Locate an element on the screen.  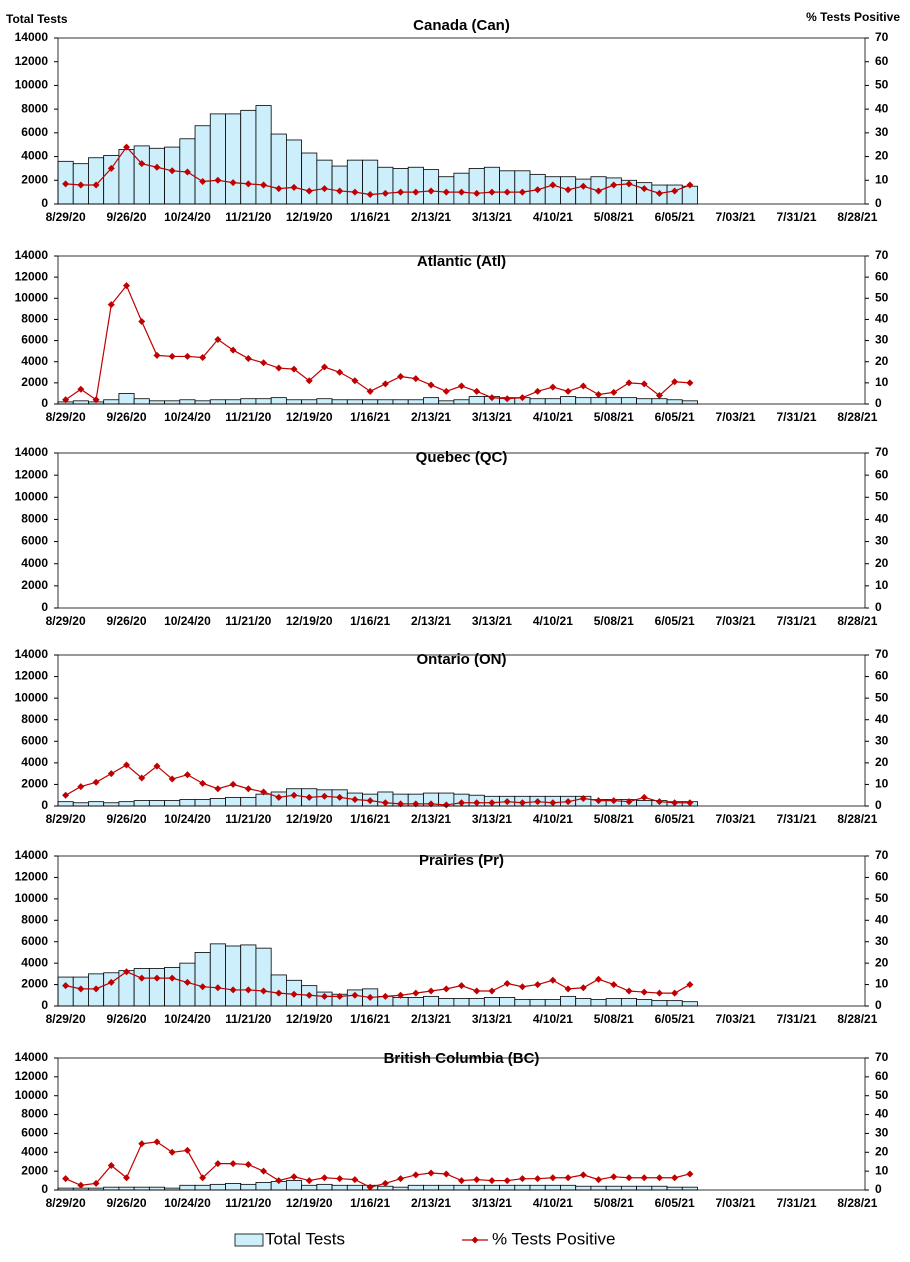
y-tick-label: 0 is located at coordinates (44, 607).